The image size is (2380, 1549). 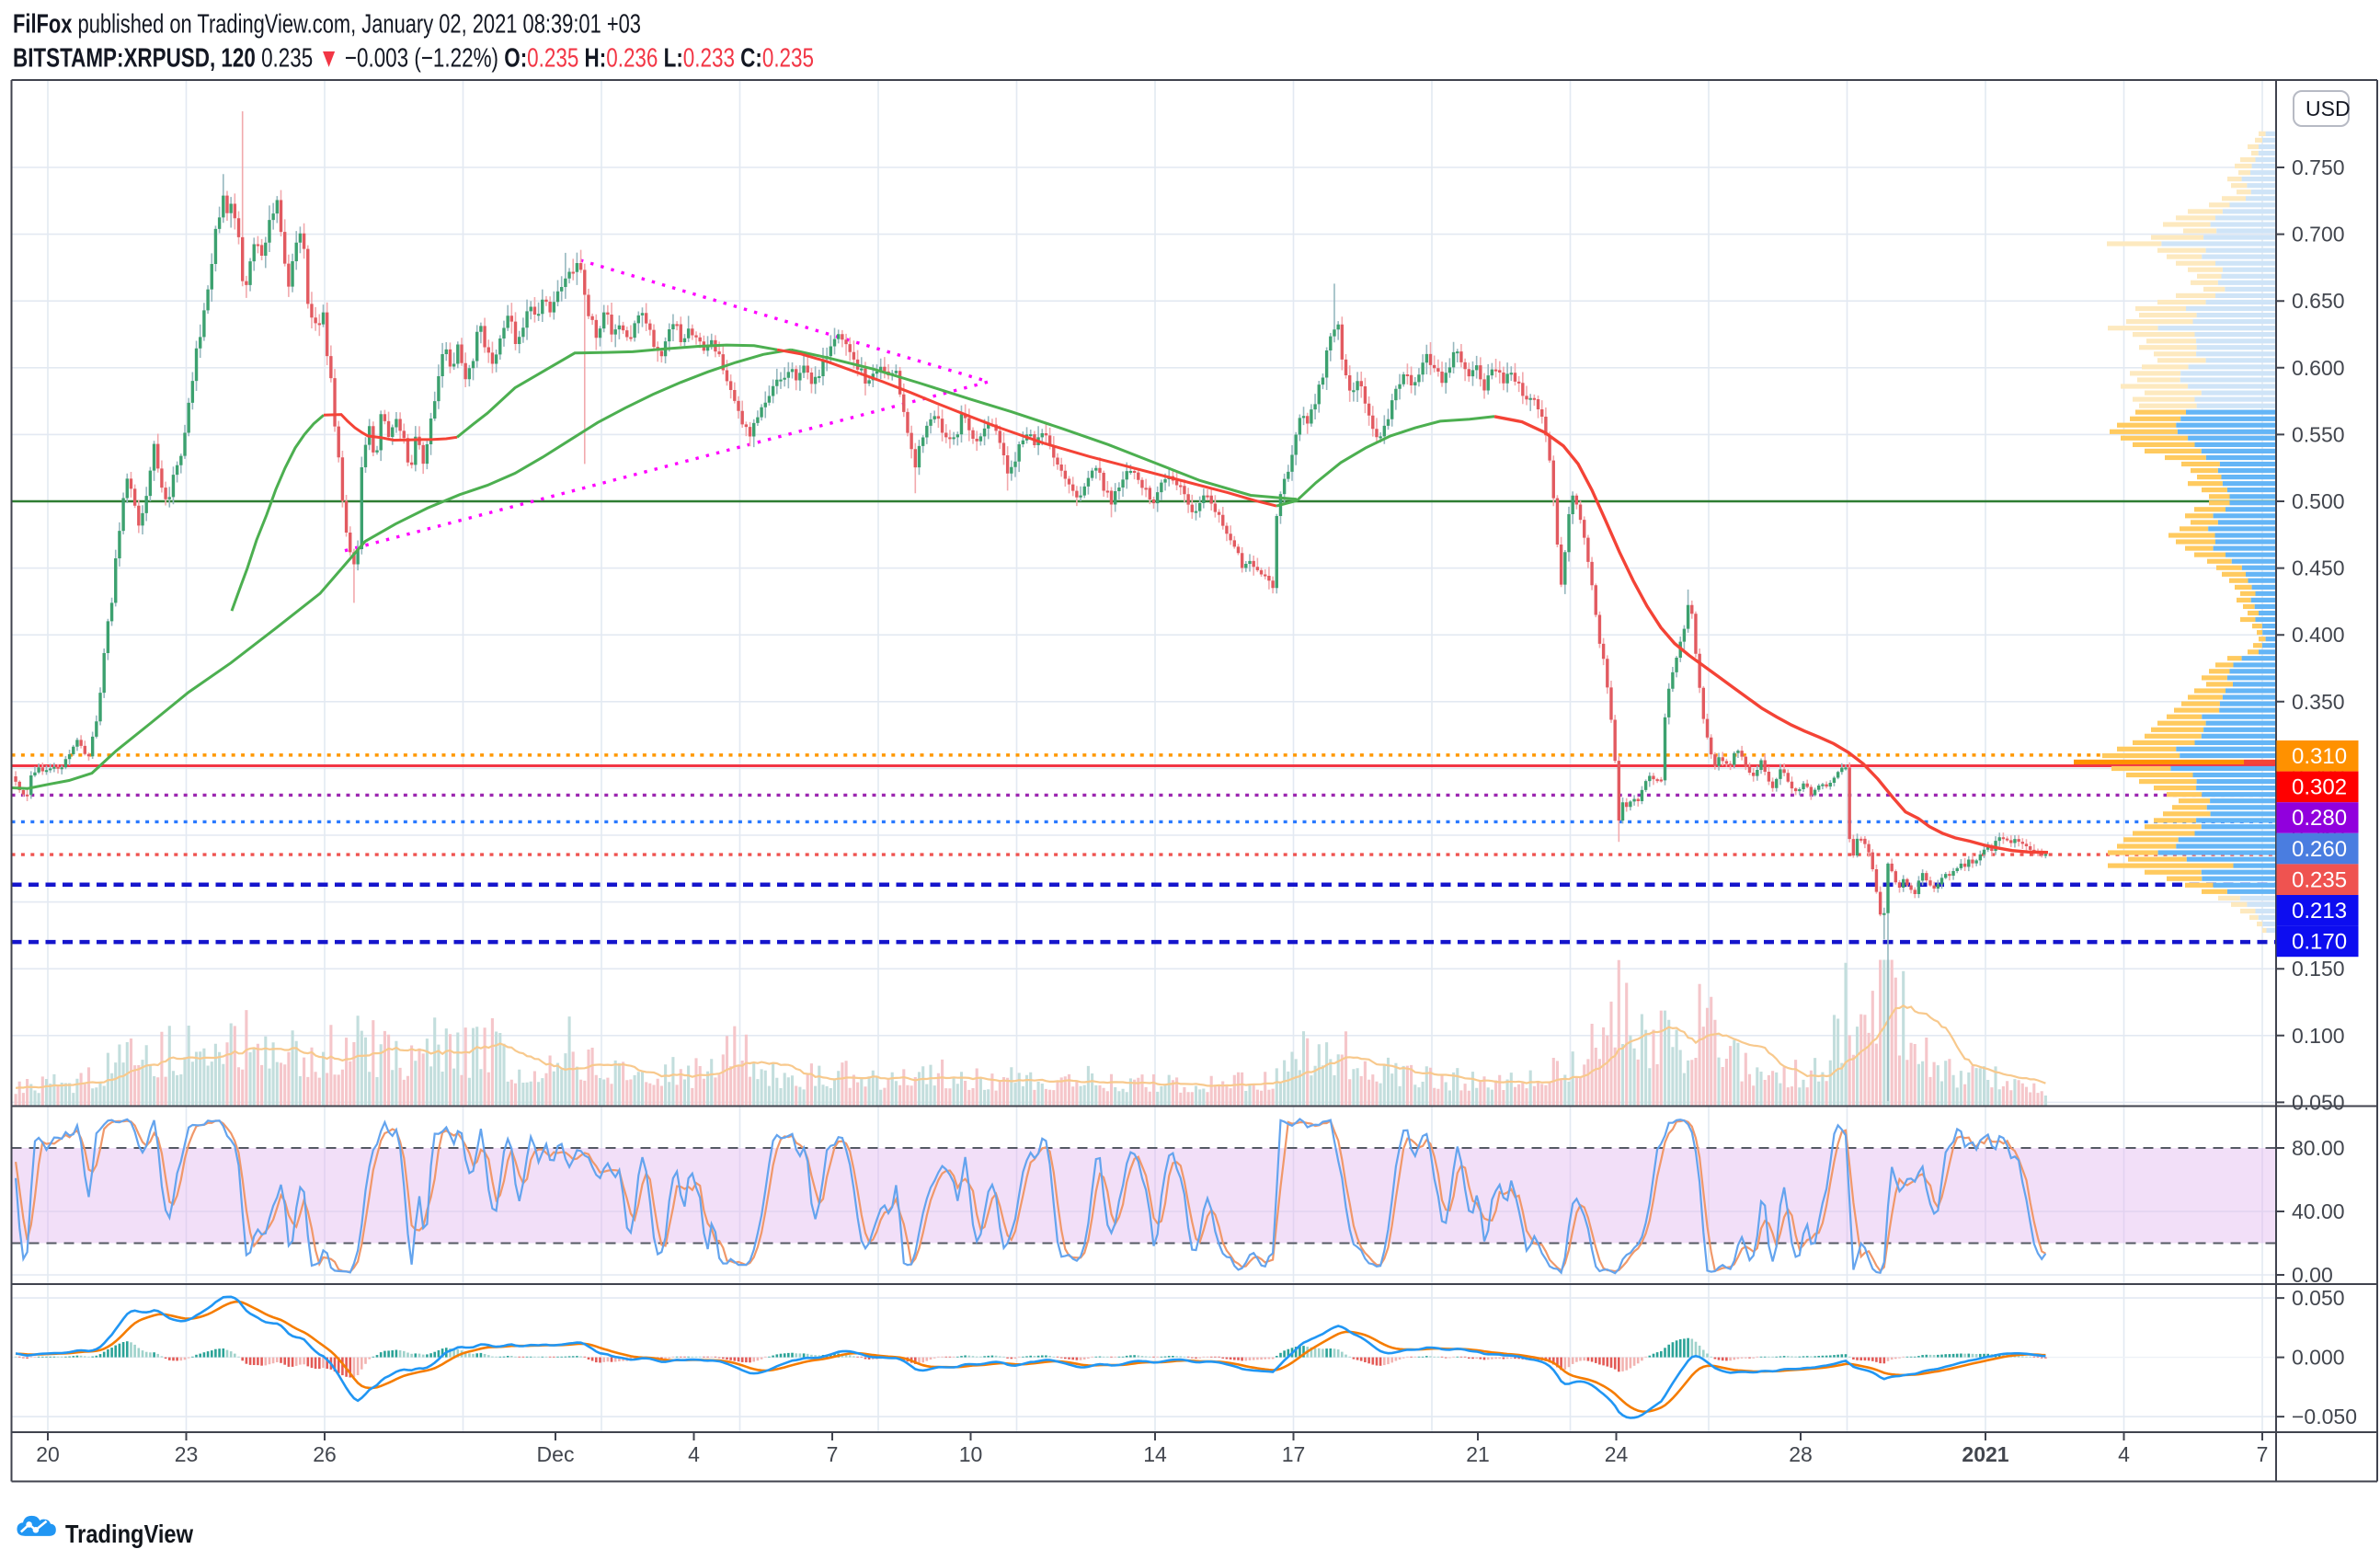 I want to click on svg-text: 0.000, so click(x=2318, y=1358).